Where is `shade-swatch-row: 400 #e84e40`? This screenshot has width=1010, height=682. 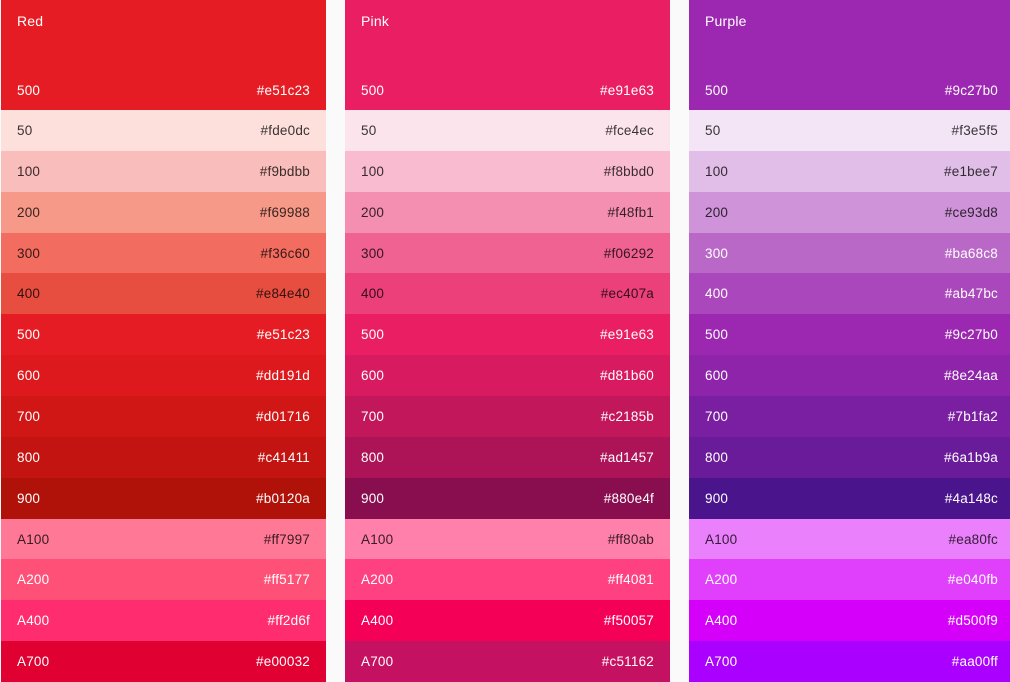 shade-swatch-row: 400 #e84e40 is located at coordinates (163, 294).